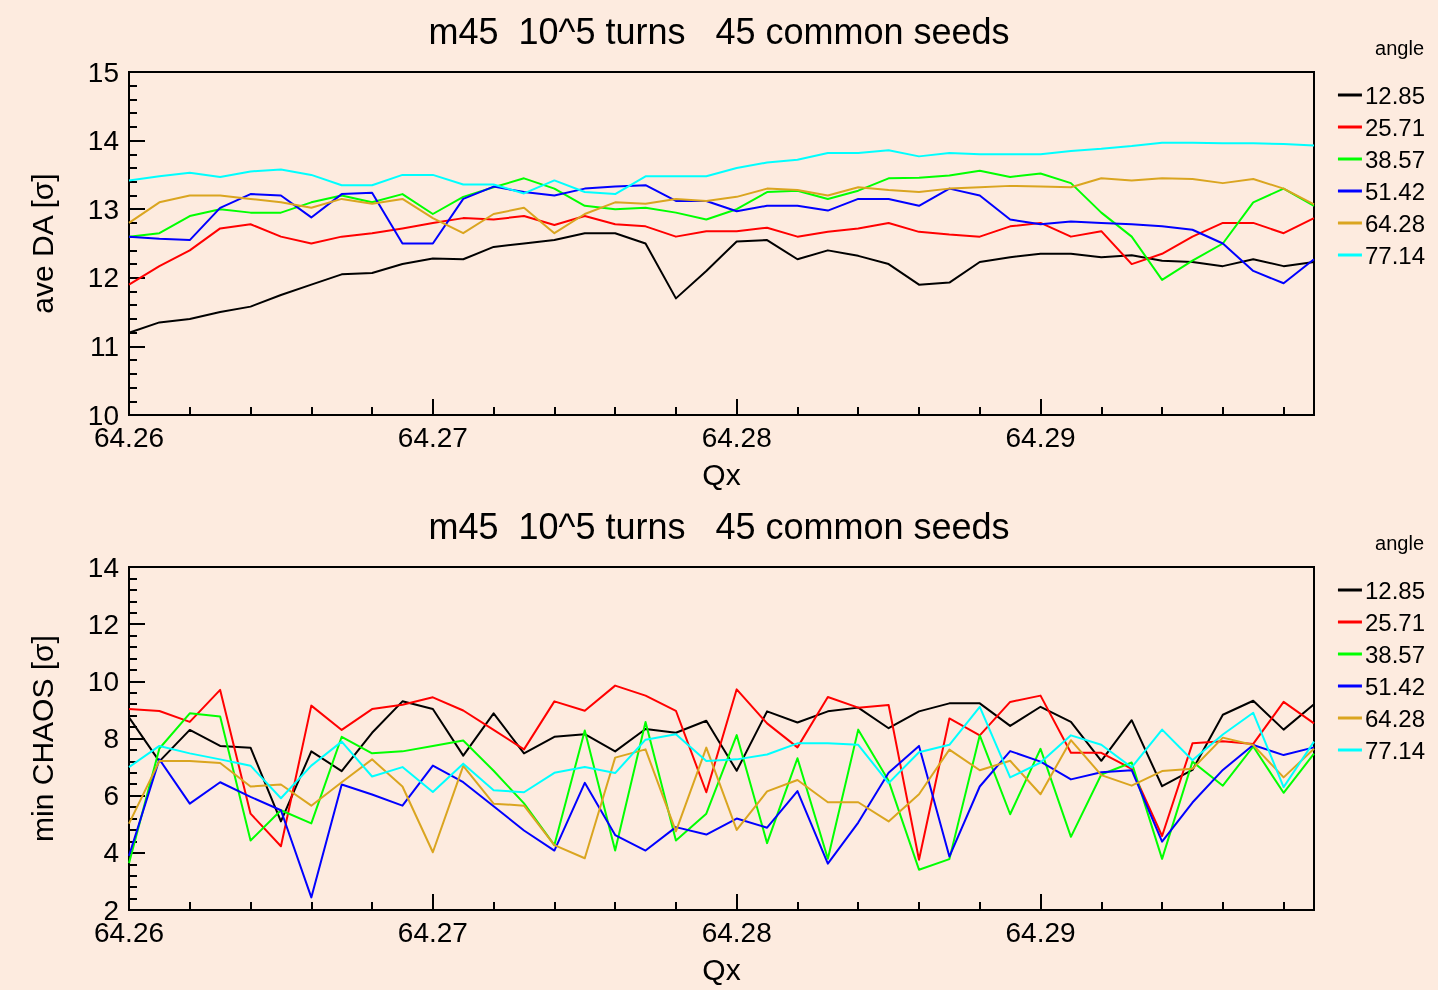 The height and width of the screenshot is (990, 1438). Describe the element at coordinates (103, 681) in the screenshot. I see `y-tick-label: 10` at that location.